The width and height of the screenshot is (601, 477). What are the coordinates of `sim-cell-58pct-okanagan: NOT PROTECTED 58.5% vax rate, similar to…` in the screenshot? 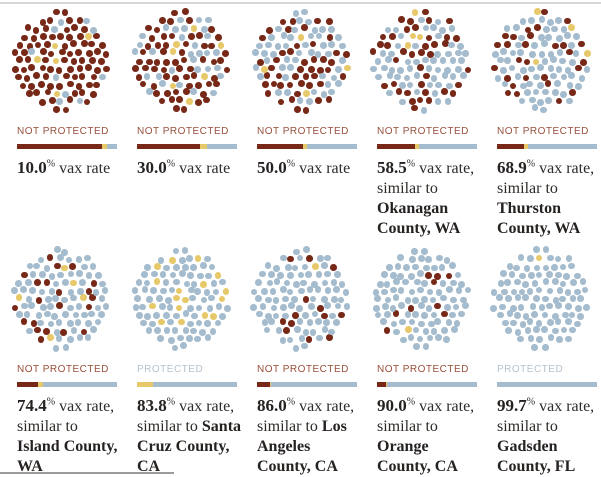 It's located at (421, 125).